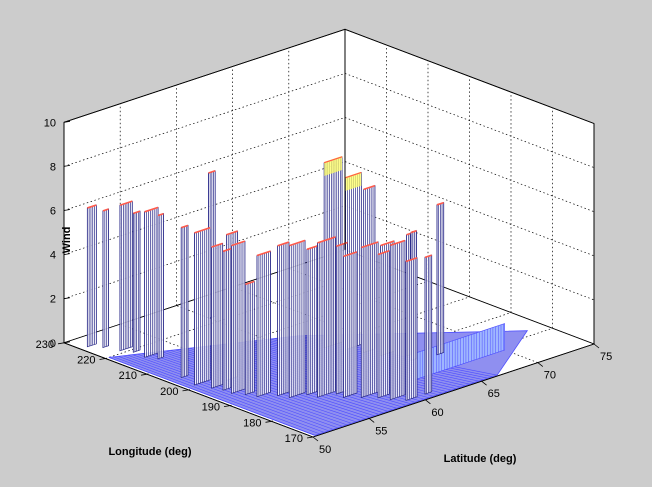 Image resolution: width=652 pixels, height=487 pixels. I want to click on x-tick-label: 190, so click(211, 408).